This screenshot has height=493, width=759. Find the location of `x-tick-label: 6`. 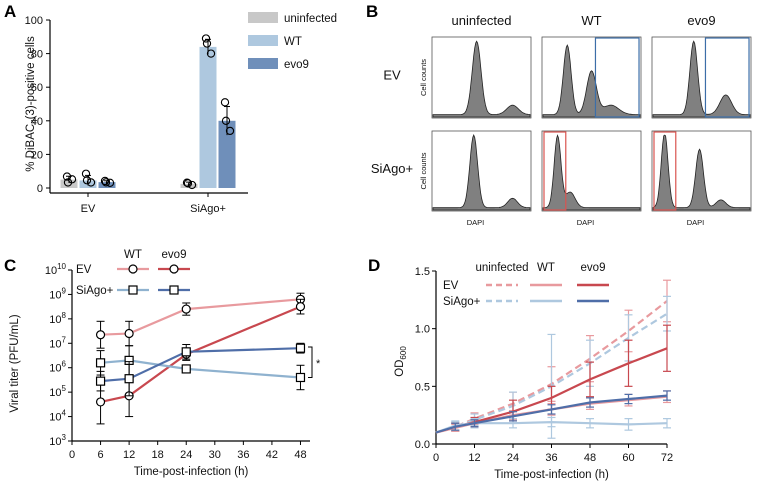

x-tick-label: 6 is located at coordinates (100, 455).